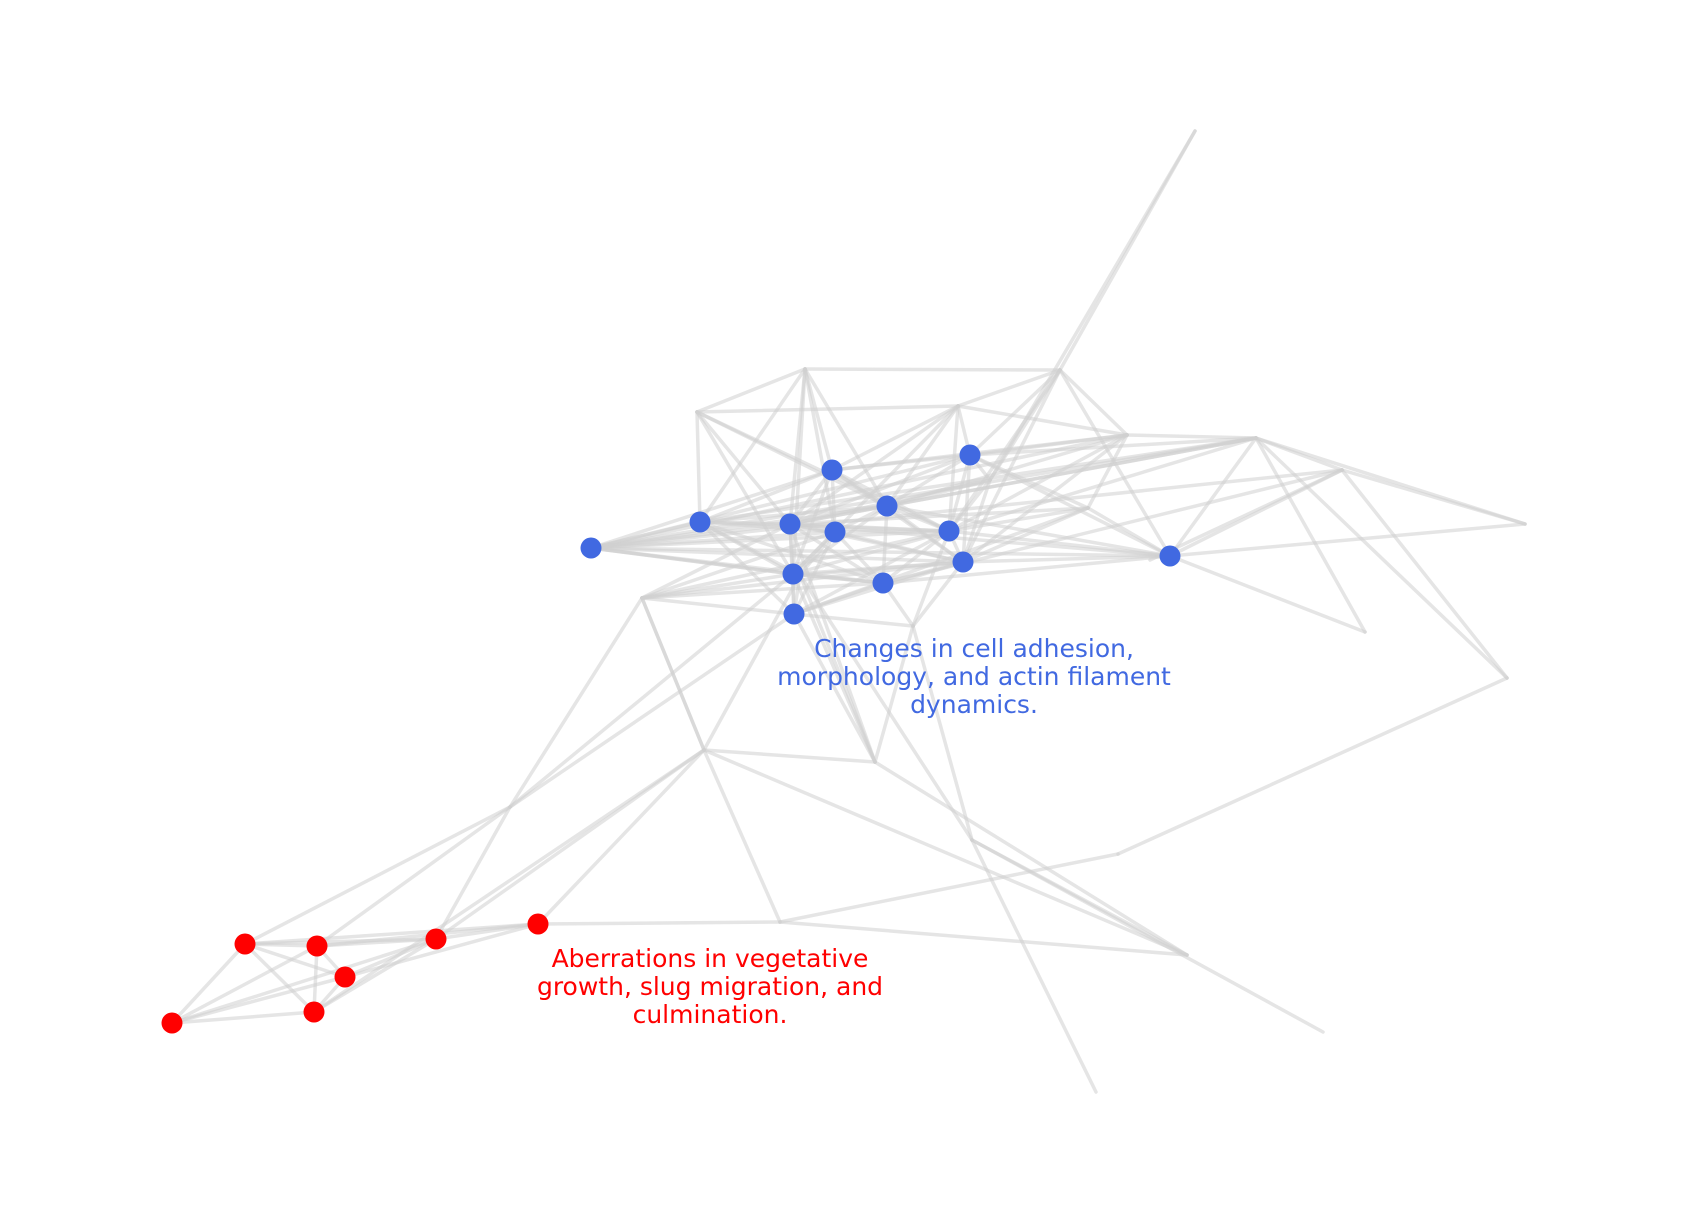 This screenshot has height=1215, width=1687. Describe the element at coordinates (710, 958) in the screenshot. I see `red-cluster-label-line: Aberrations in vegetative` at that location.